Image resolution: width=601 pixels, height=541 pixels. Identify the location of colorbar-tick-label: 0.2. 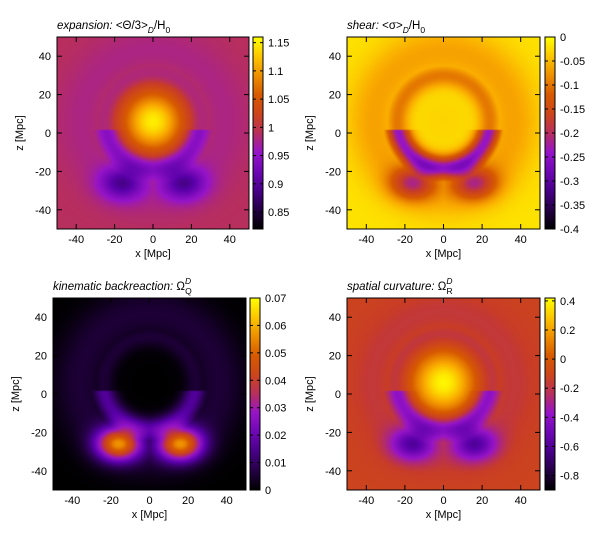
(567, 331).